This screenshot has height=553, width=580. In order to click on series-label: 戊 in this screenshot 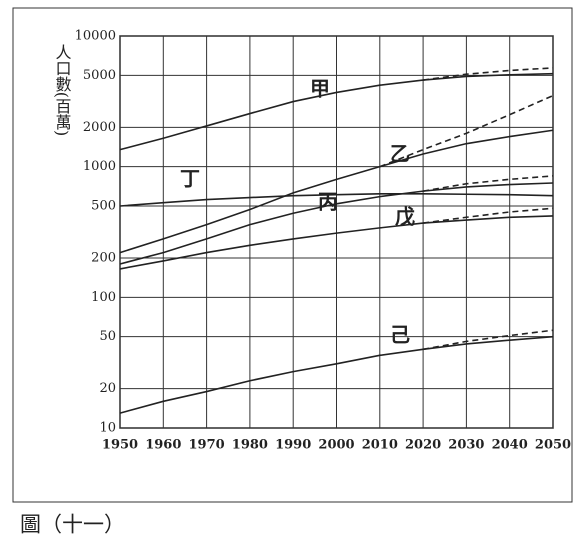, I will do `click(405, 217)`.